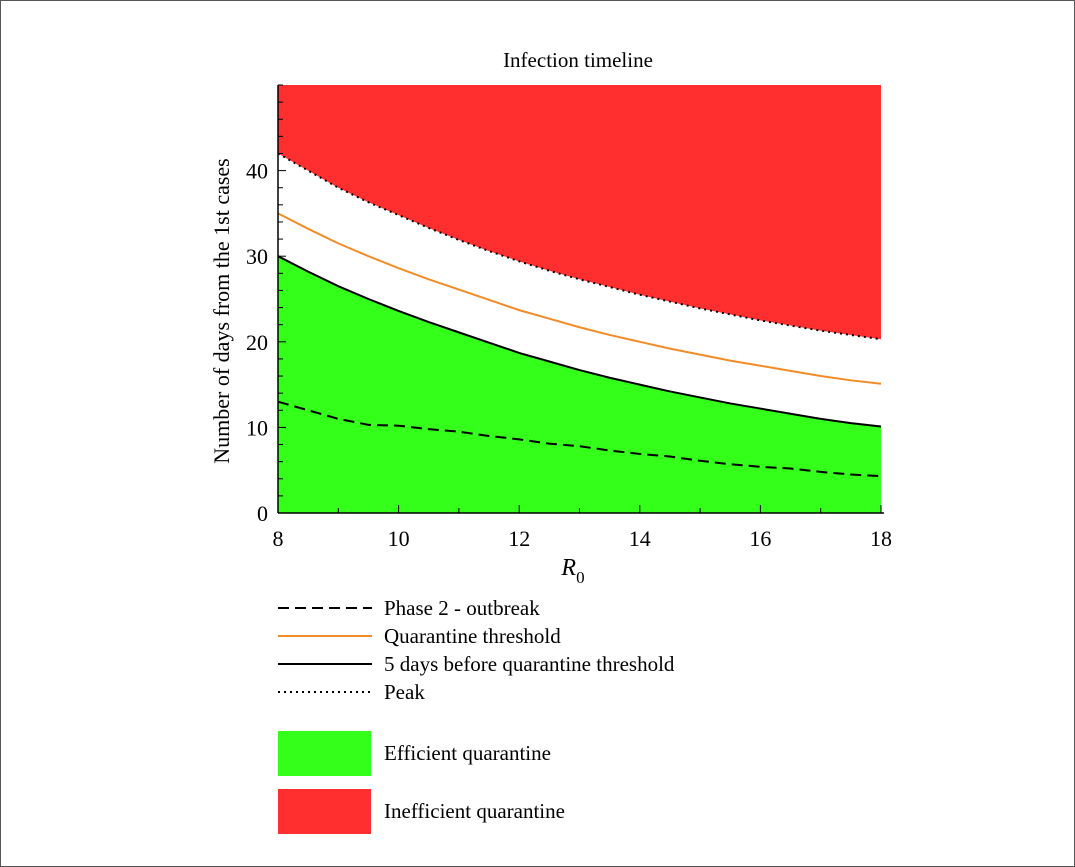 This screenshot has width=1075, height=867. Describe the element at coordinates (474, 811) in the screenshot. I see `legend-label-inefficient-quarantine: Inefficient quarantine` at that location.